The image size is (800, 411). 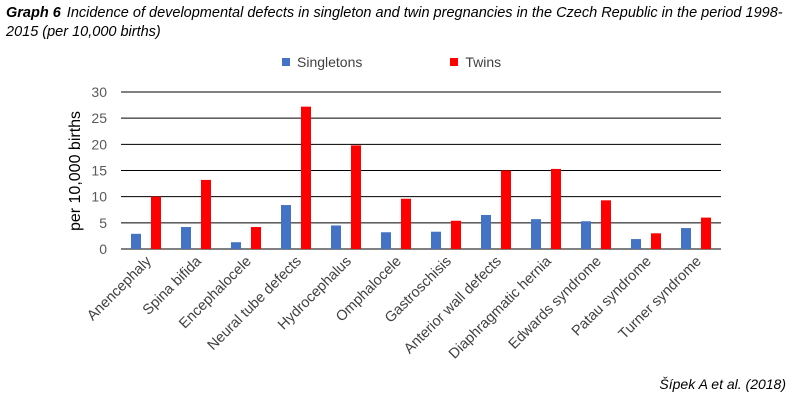 I want to click on x-category-label: Anterior wall defects, so click(x=453, y=306).